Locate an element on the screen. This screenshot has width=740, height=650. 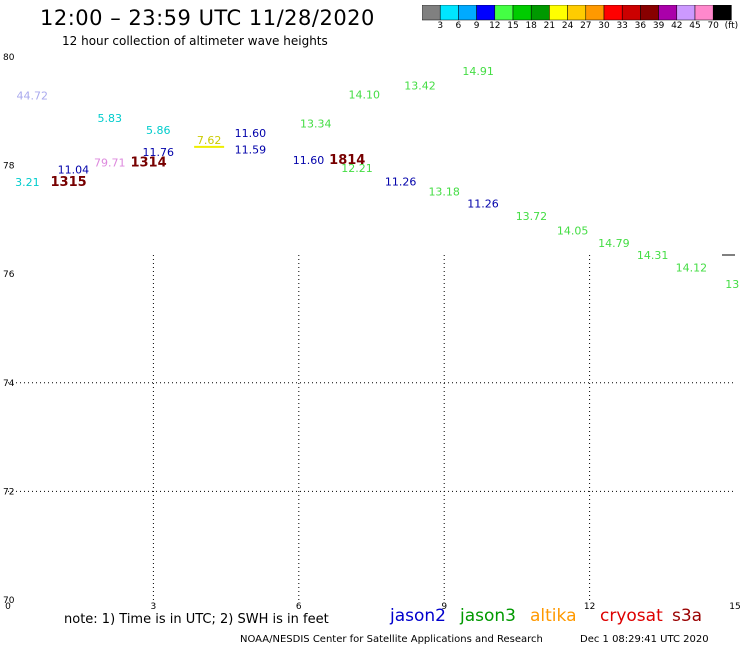
wave-height-label: 1315 is located at coordinates (68, 182).